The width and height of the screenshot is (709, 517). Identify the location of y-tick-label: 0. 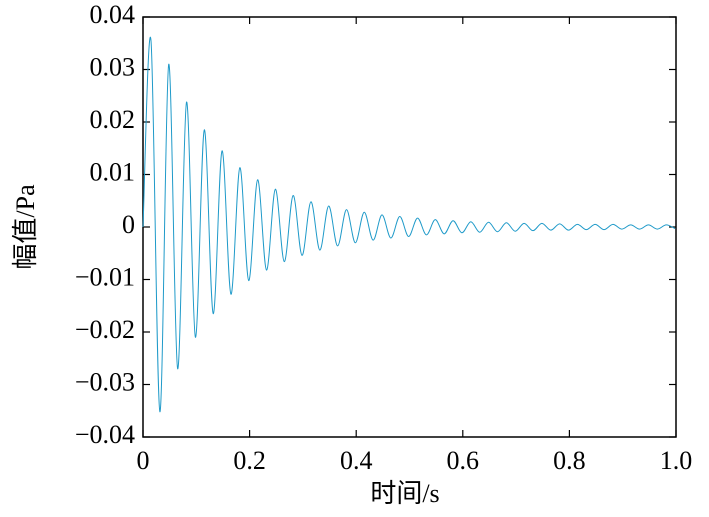
(128, 224).